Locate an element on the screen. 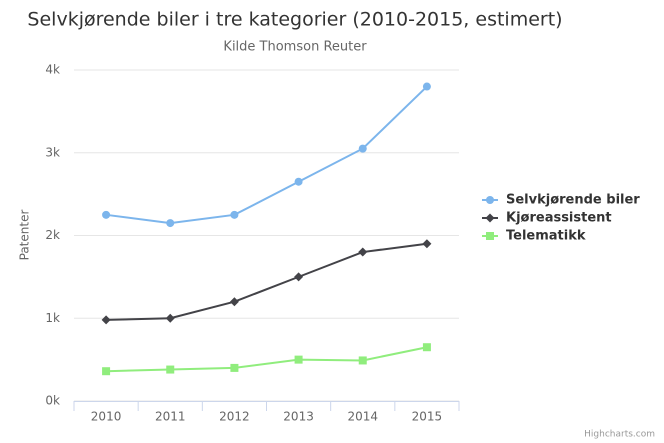 The width and height of the screenshot is (664, 443). x-tick-label: 2011 is located at coordinates (170, 417).